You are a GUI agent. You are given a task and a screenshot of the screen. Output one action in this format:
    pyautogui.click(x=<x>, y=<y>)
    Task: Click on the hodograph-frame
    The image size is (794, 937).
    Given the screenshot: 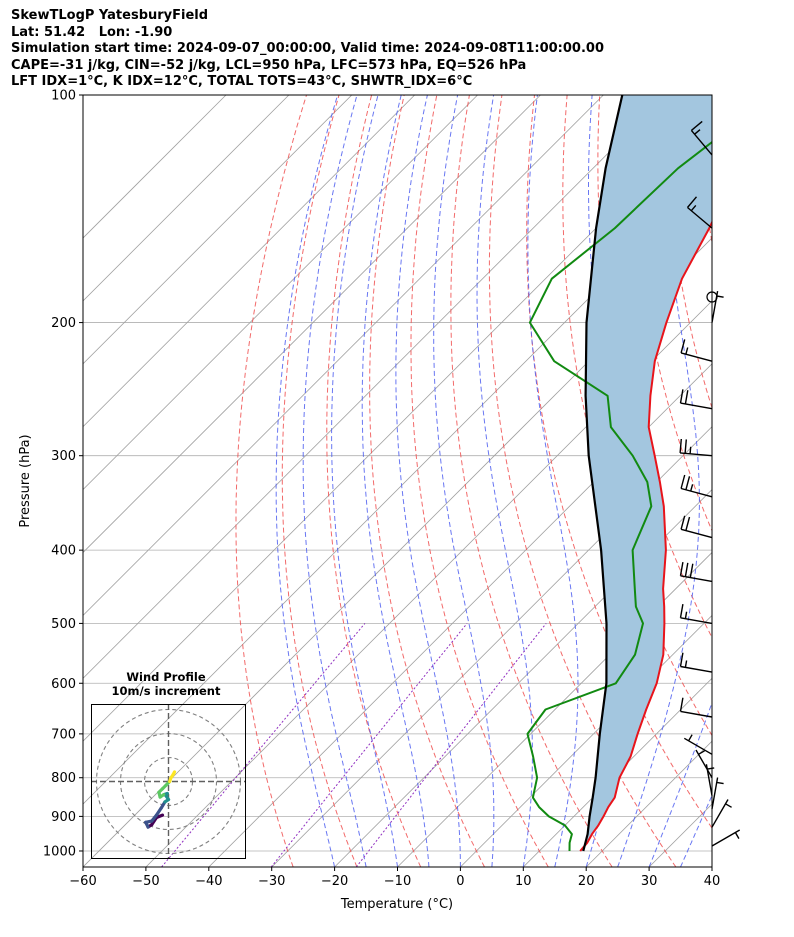 What is the action you would take?
    pyautogui.click(x=168, y=781)
    